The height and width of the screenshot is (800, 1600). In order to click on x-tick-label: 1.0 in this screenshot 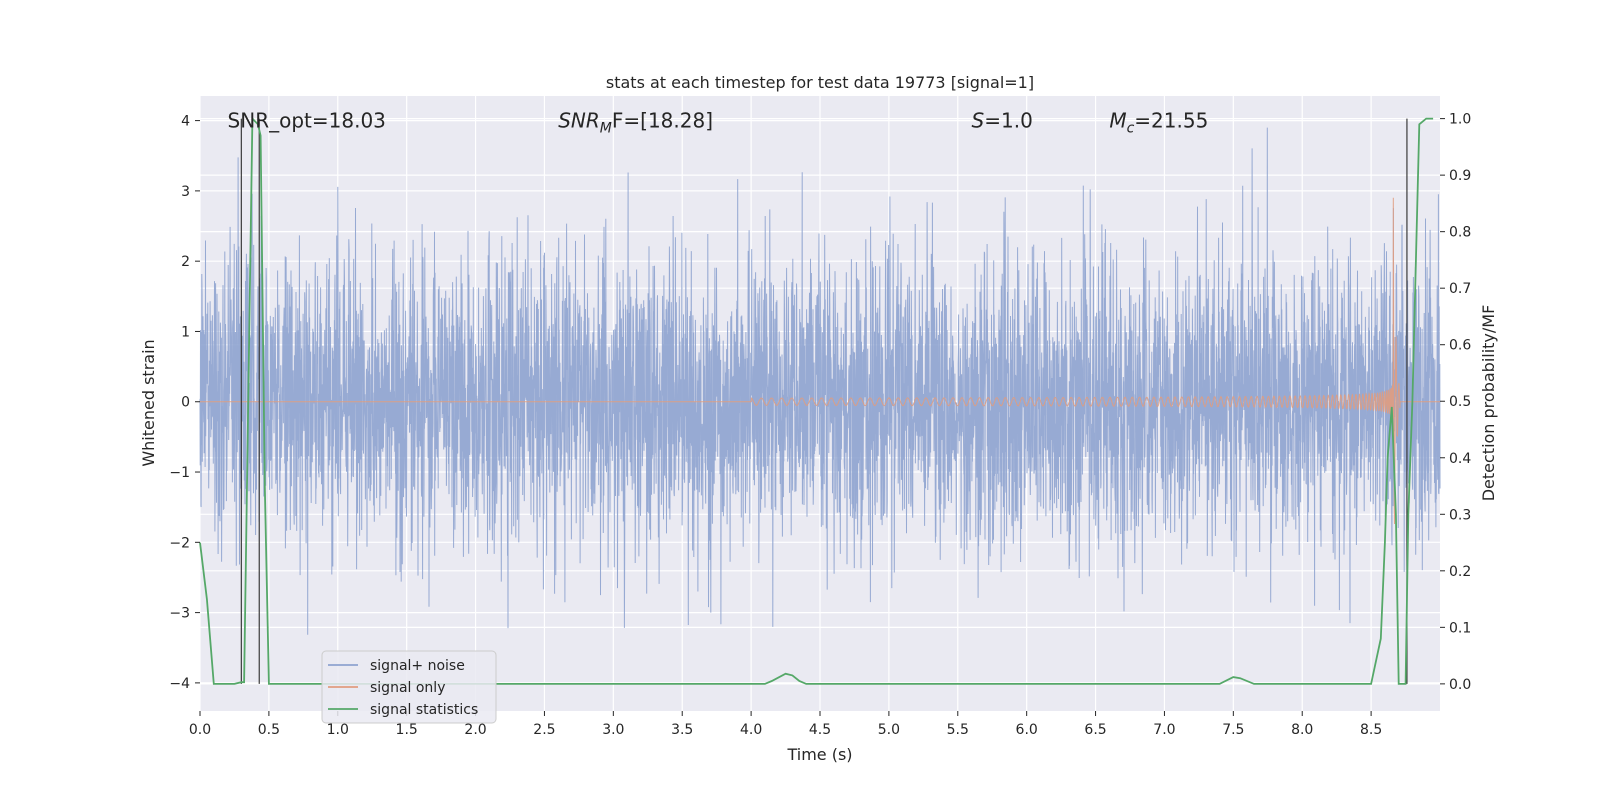, I will do `click(338, 730)`.